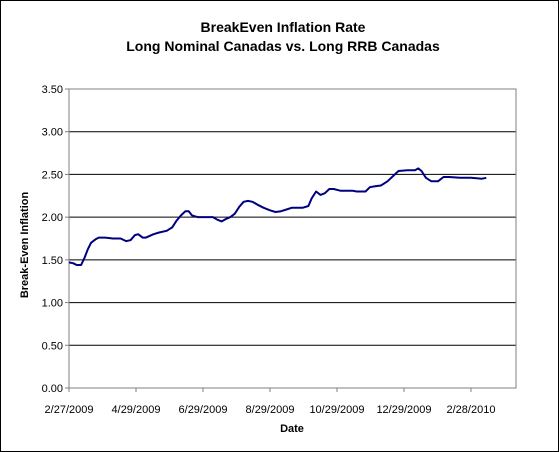  What do you see at coordinates (203, 410) in the screenshot?
I see `x-tick-label: 6/29/2009` at bounding box center [203, 410].